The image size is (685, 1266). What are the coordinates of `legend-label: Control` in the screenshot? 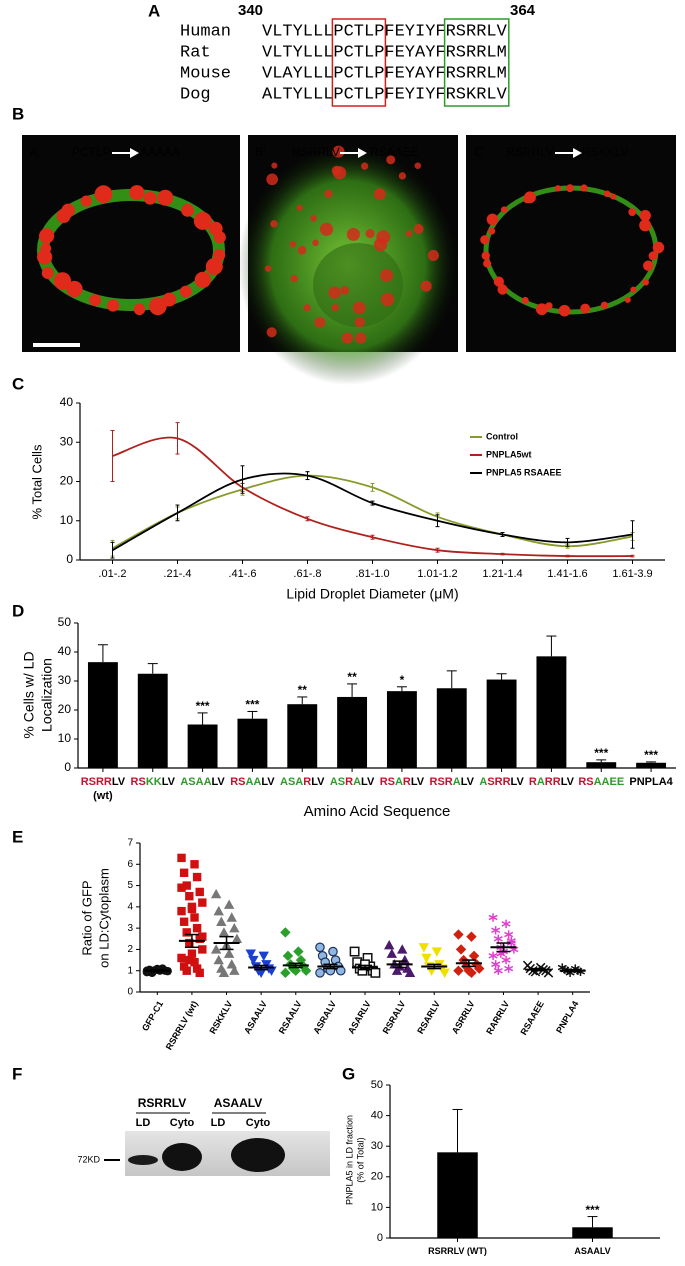 It's located at (502, 436).